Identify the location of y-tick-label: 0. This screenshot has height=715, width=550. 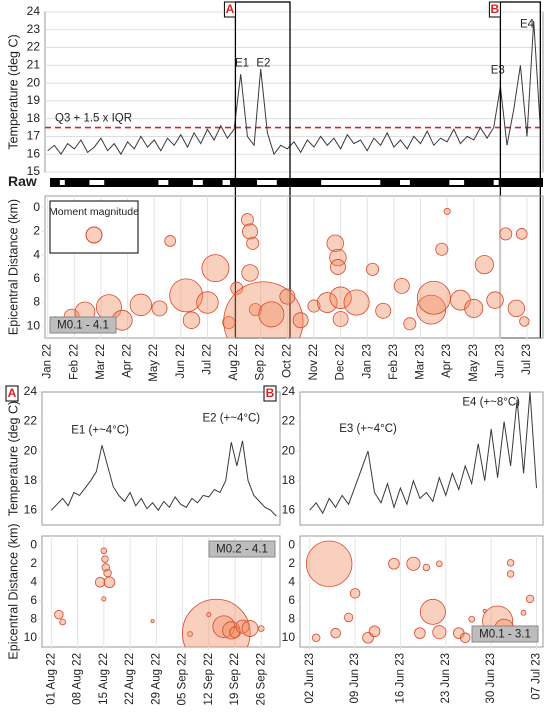
(291, 544).